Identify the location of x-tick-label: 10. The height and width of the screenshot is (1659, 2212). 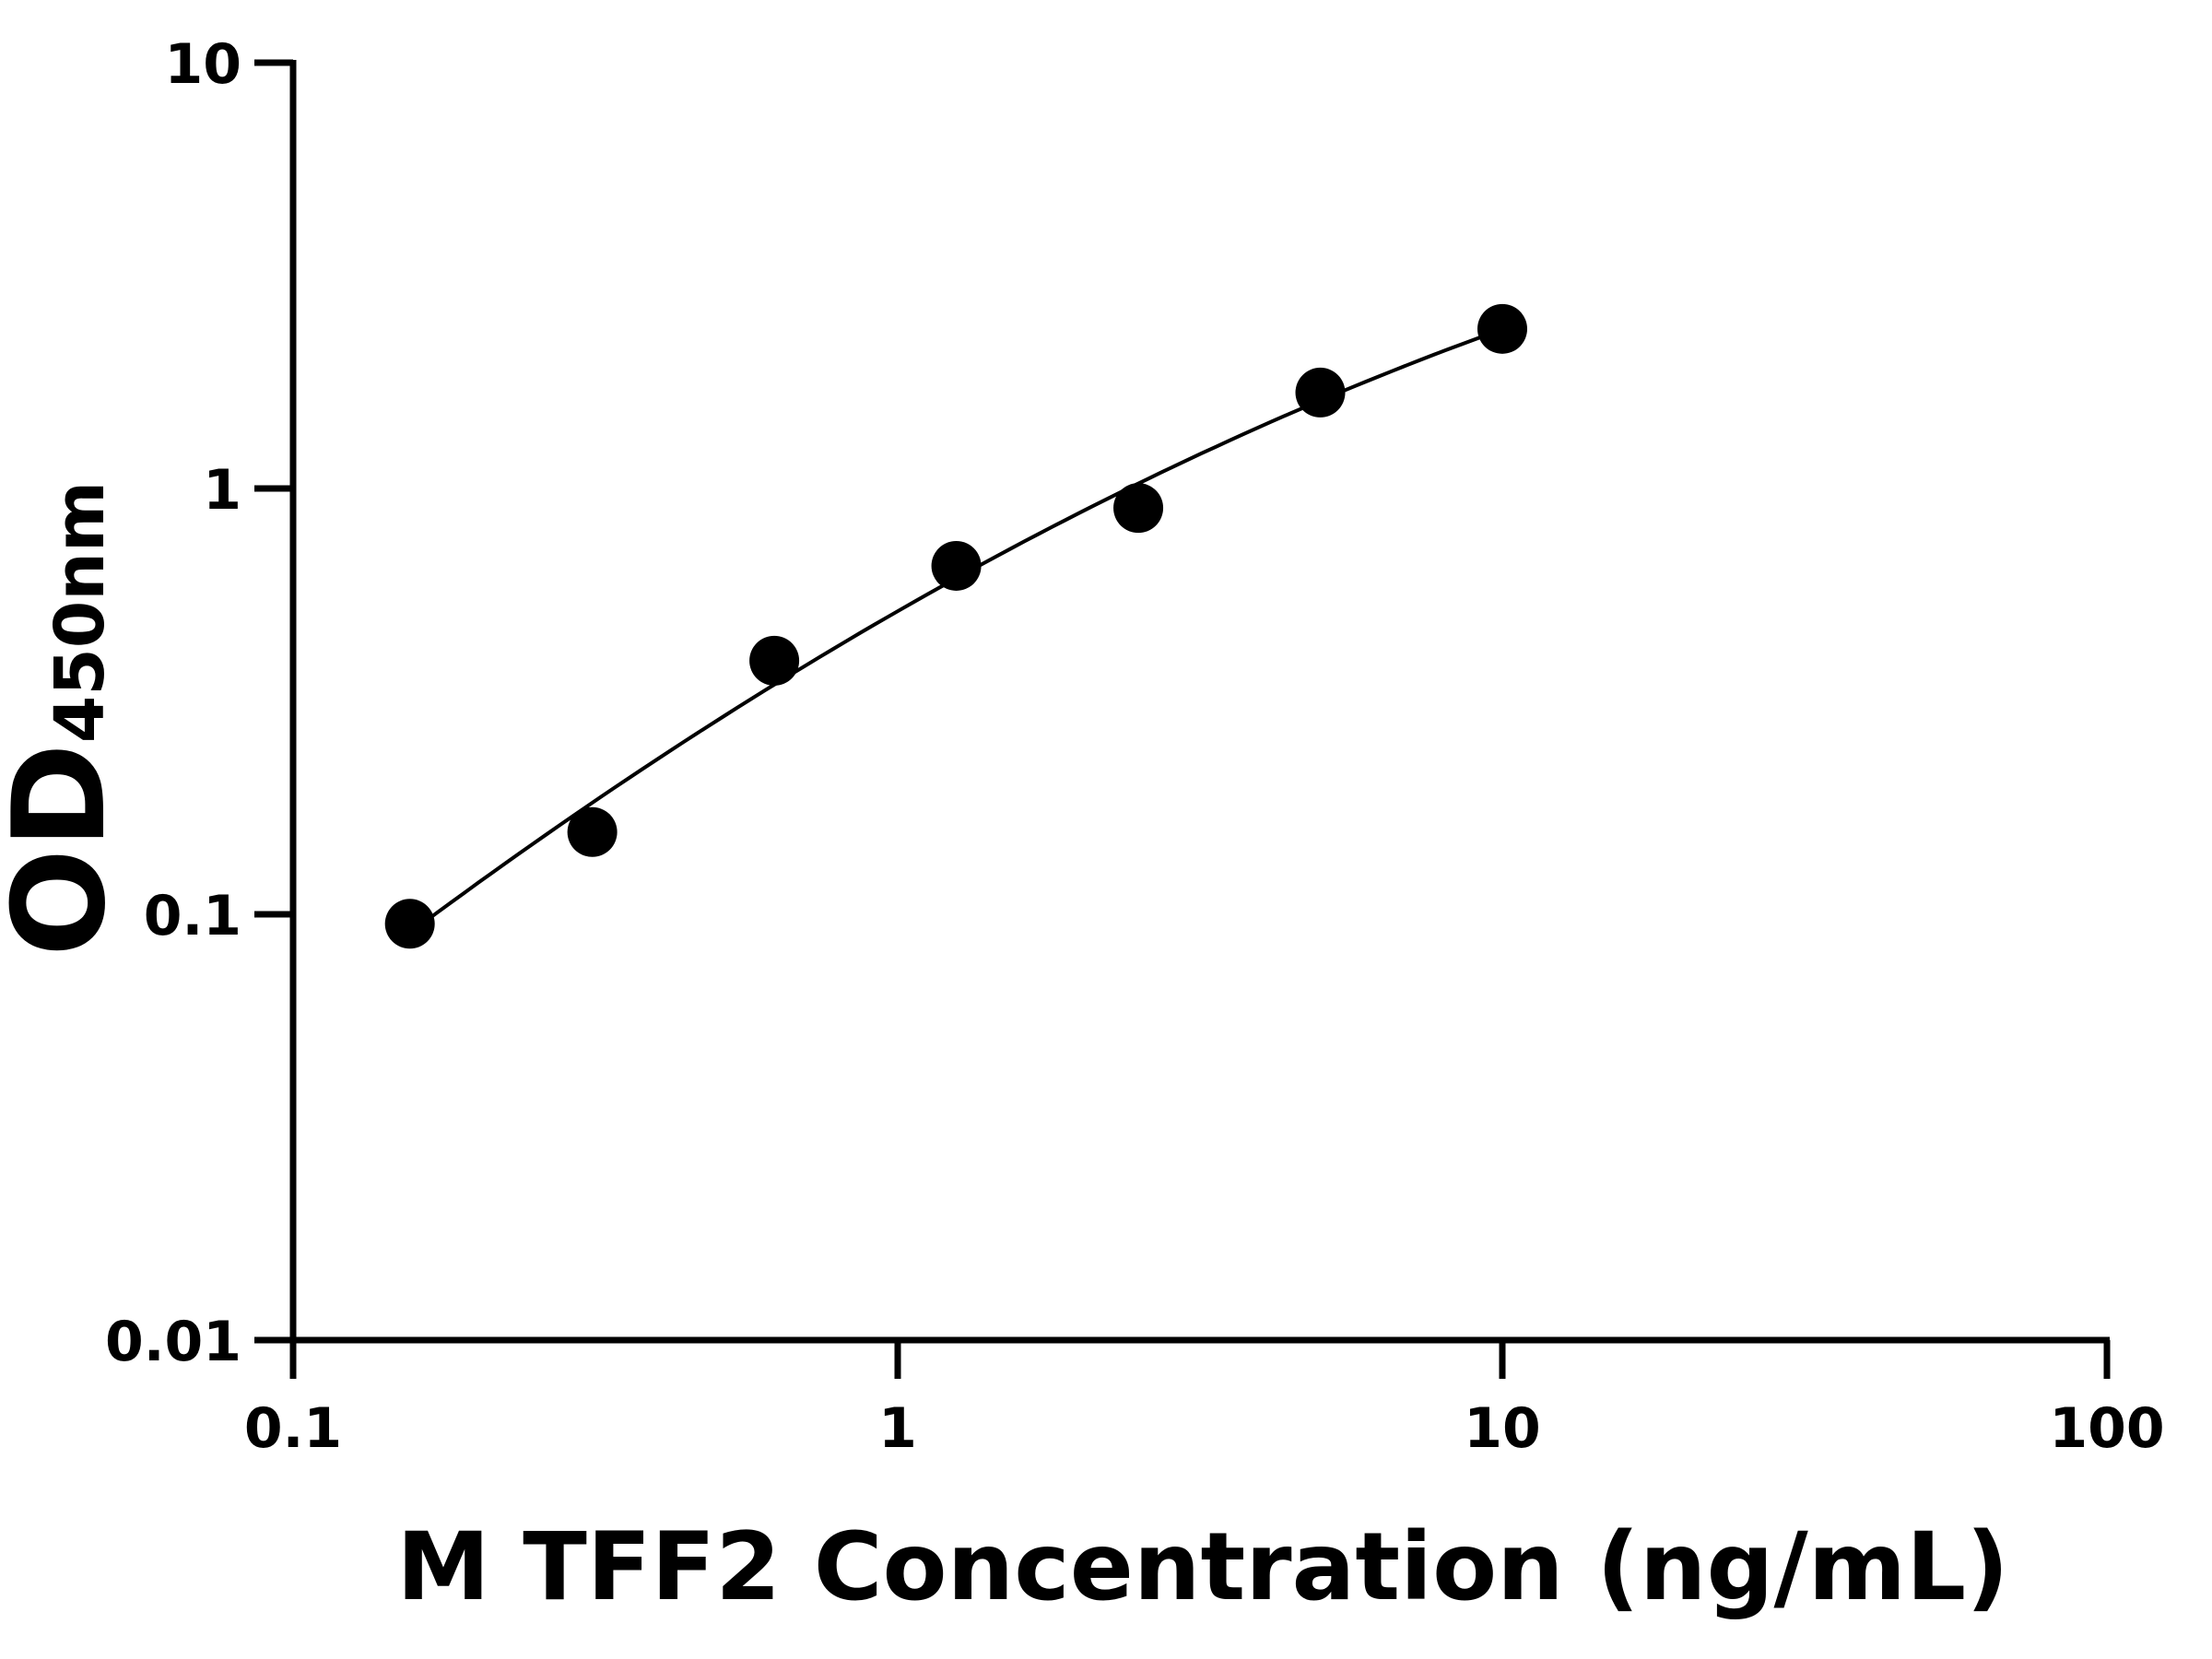
(1502, 1428).